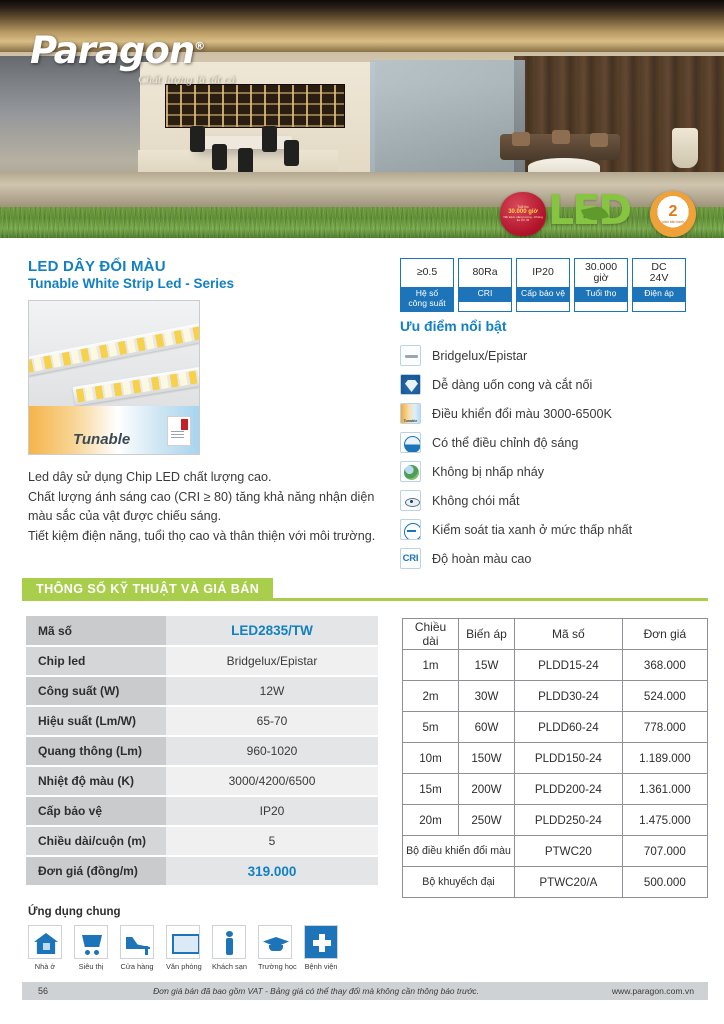 The width and height of the screenshot is (724, 1024). I want to click on section-header-label: THÔNG SỐ KỸ THUẬT VÀ GIÁ BÁN, so click(148, 589).